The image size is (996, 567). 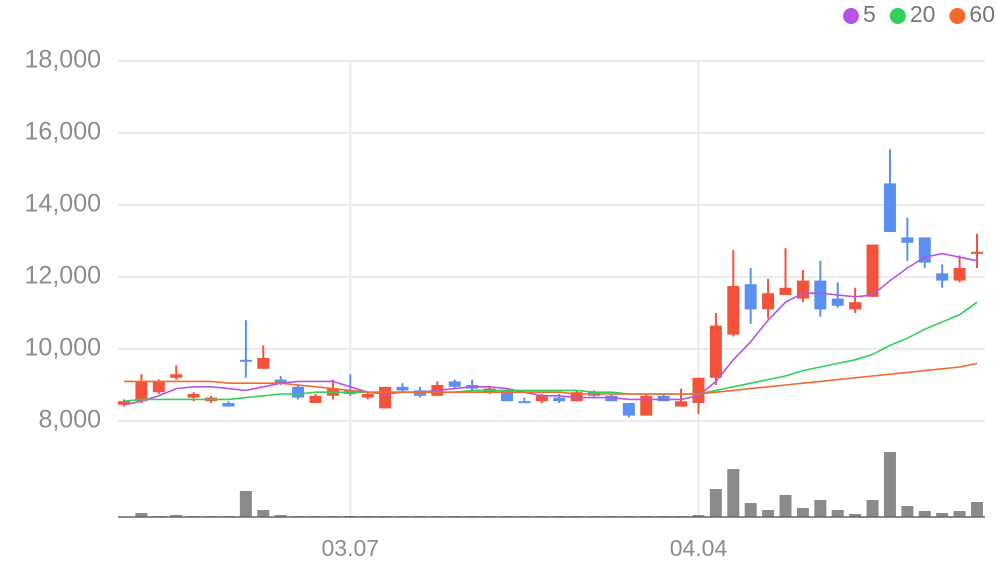 I want to click on y-tick-label: 12,000, so click(x=63, y=276).